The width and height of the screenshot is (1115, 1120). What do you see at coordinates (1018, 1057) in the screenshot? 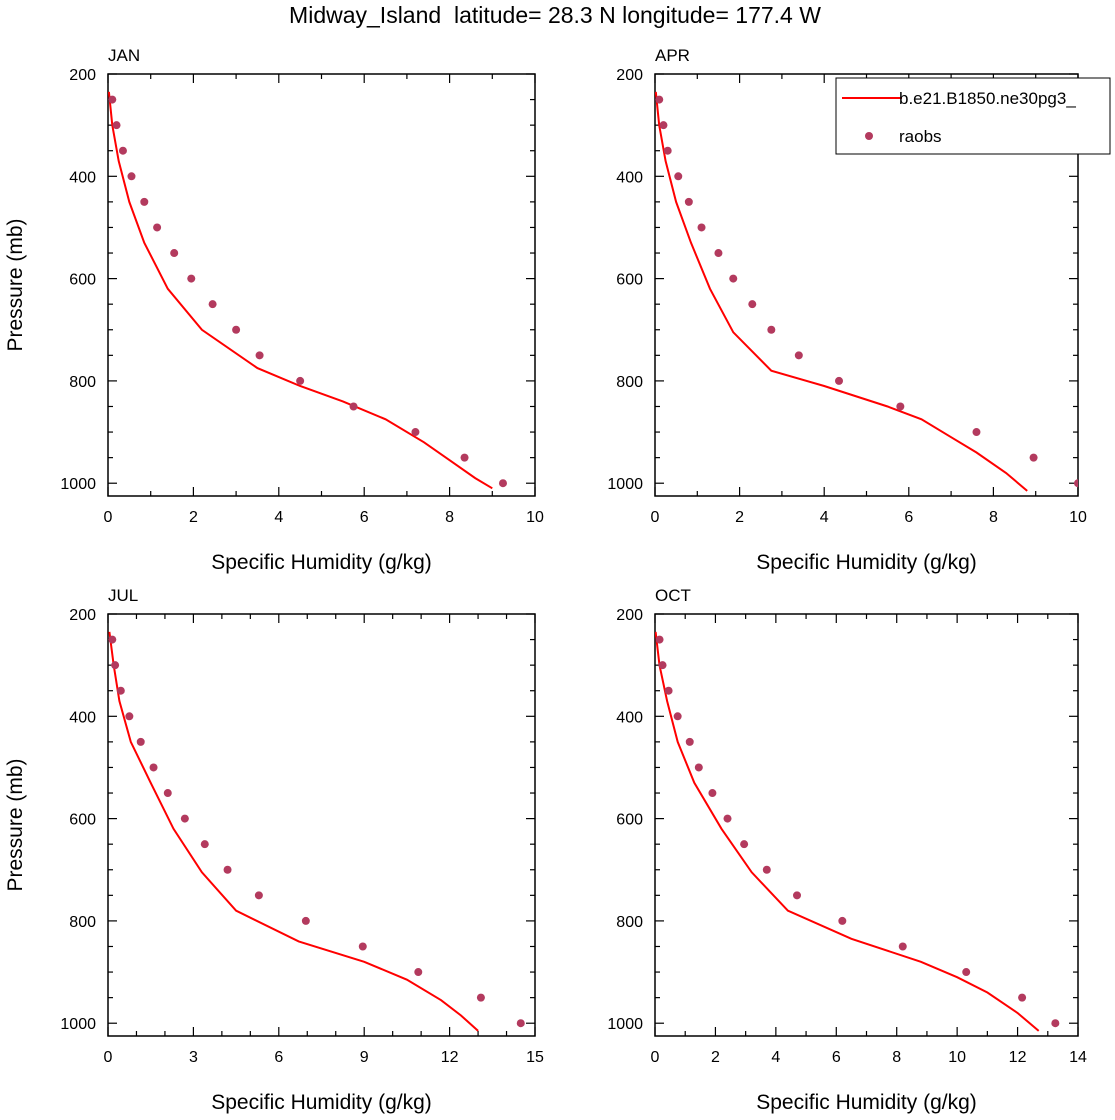
I see `x-tick-label: 12` at bounding box center [1018, 1057].